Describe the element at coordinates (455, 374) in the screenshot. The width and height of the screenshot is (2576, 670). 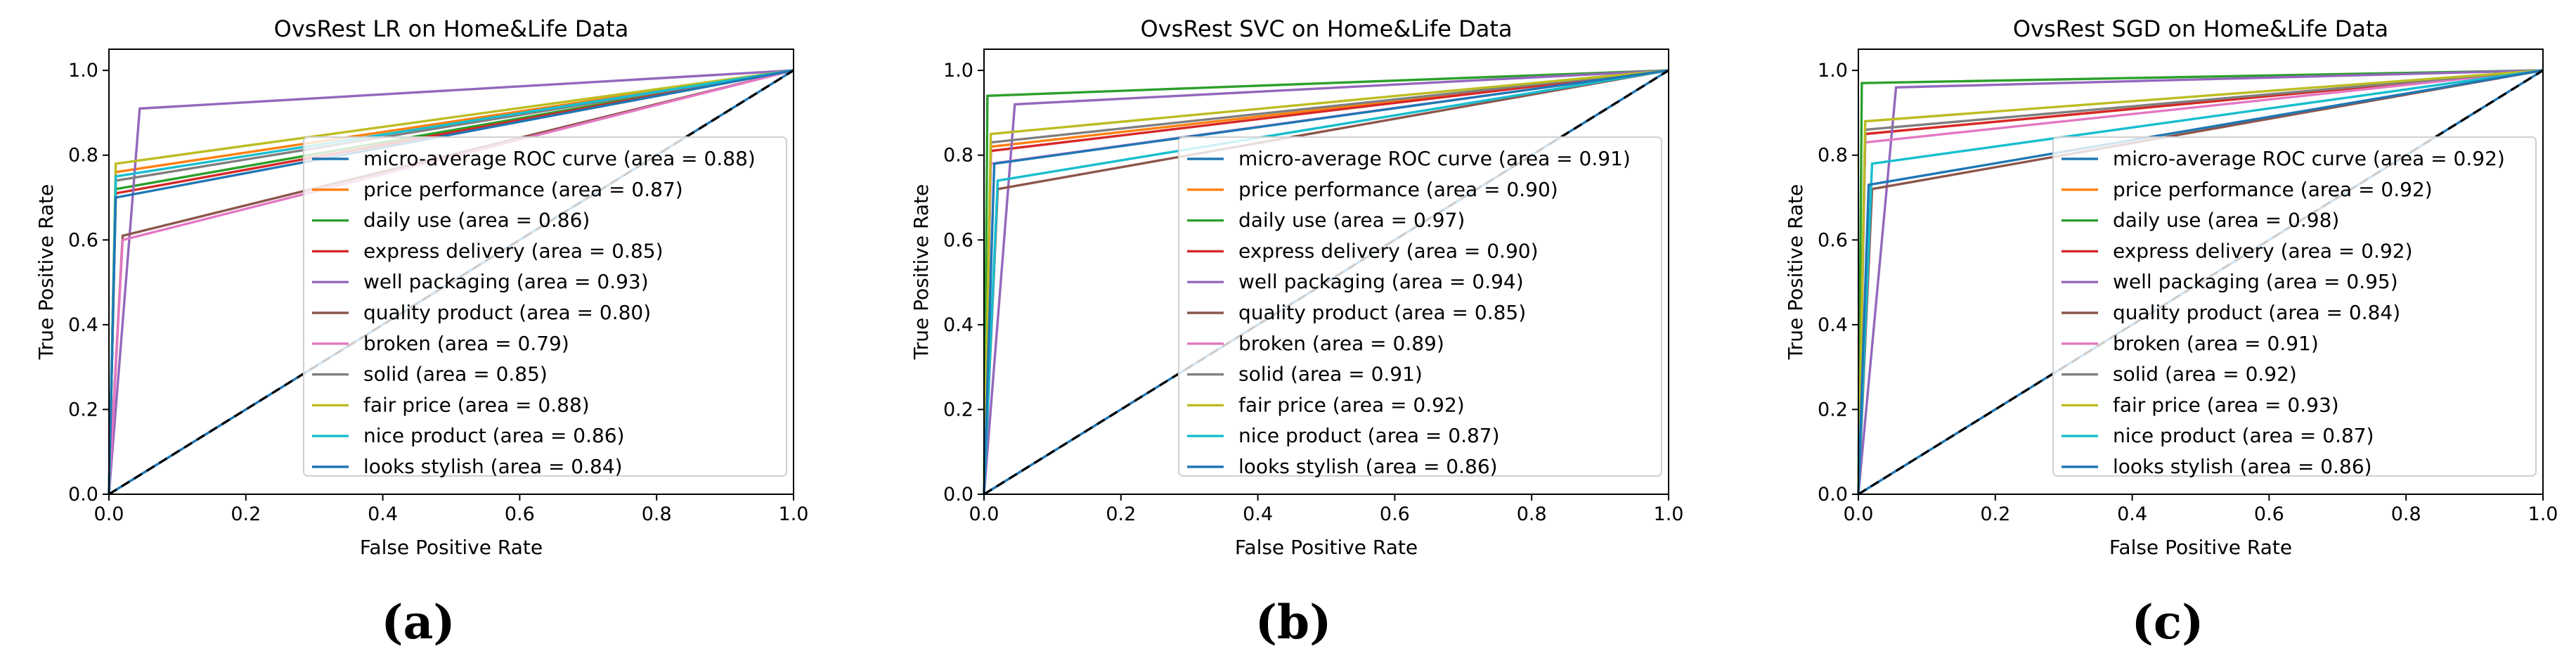
I see `legend-label: solid (area = 0.85)` at that location.